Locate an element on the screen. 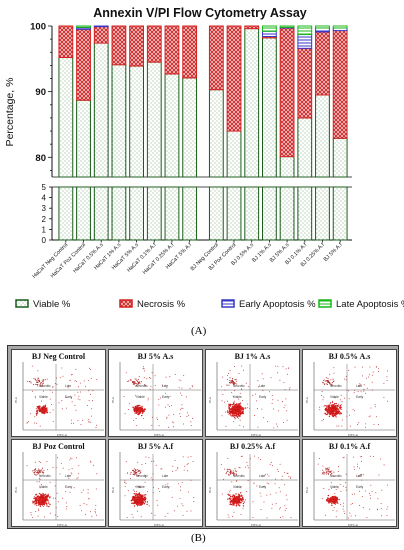 Image resolution: width=404 pixels, height=550 pixels. quadrant-label-viable: Viable is located at coordinates (237, 487).